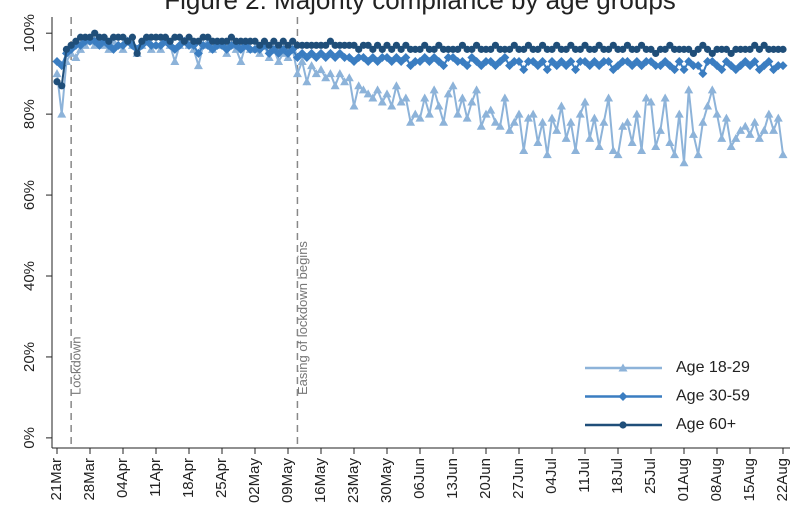 Image resolution: width=796 pixels, height=530 pixels. What do you see at coordinates (650, 476) in the screenshot?
I see `x-tick-label: 25Jul` at bounding box center [650, 476].